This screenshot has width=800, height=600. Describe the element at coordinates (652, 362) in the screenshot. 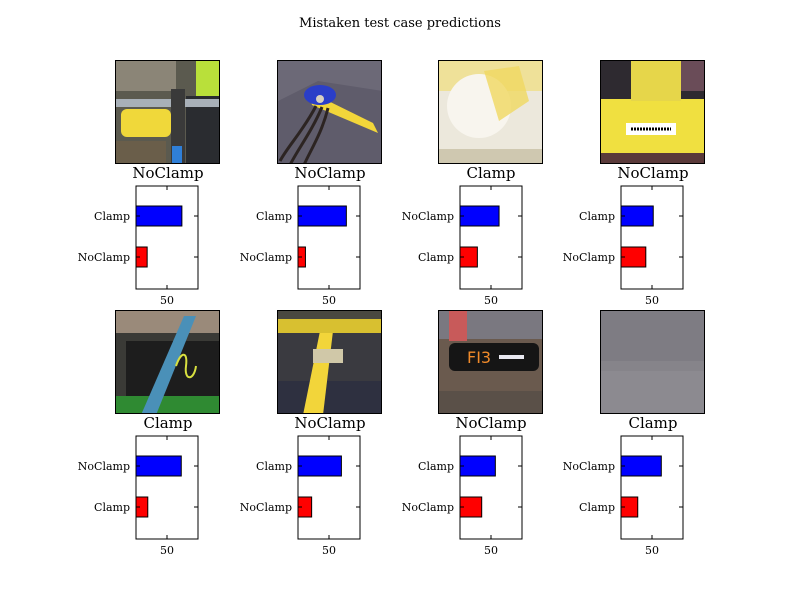

I see `gravel-ground-photo` at that location.